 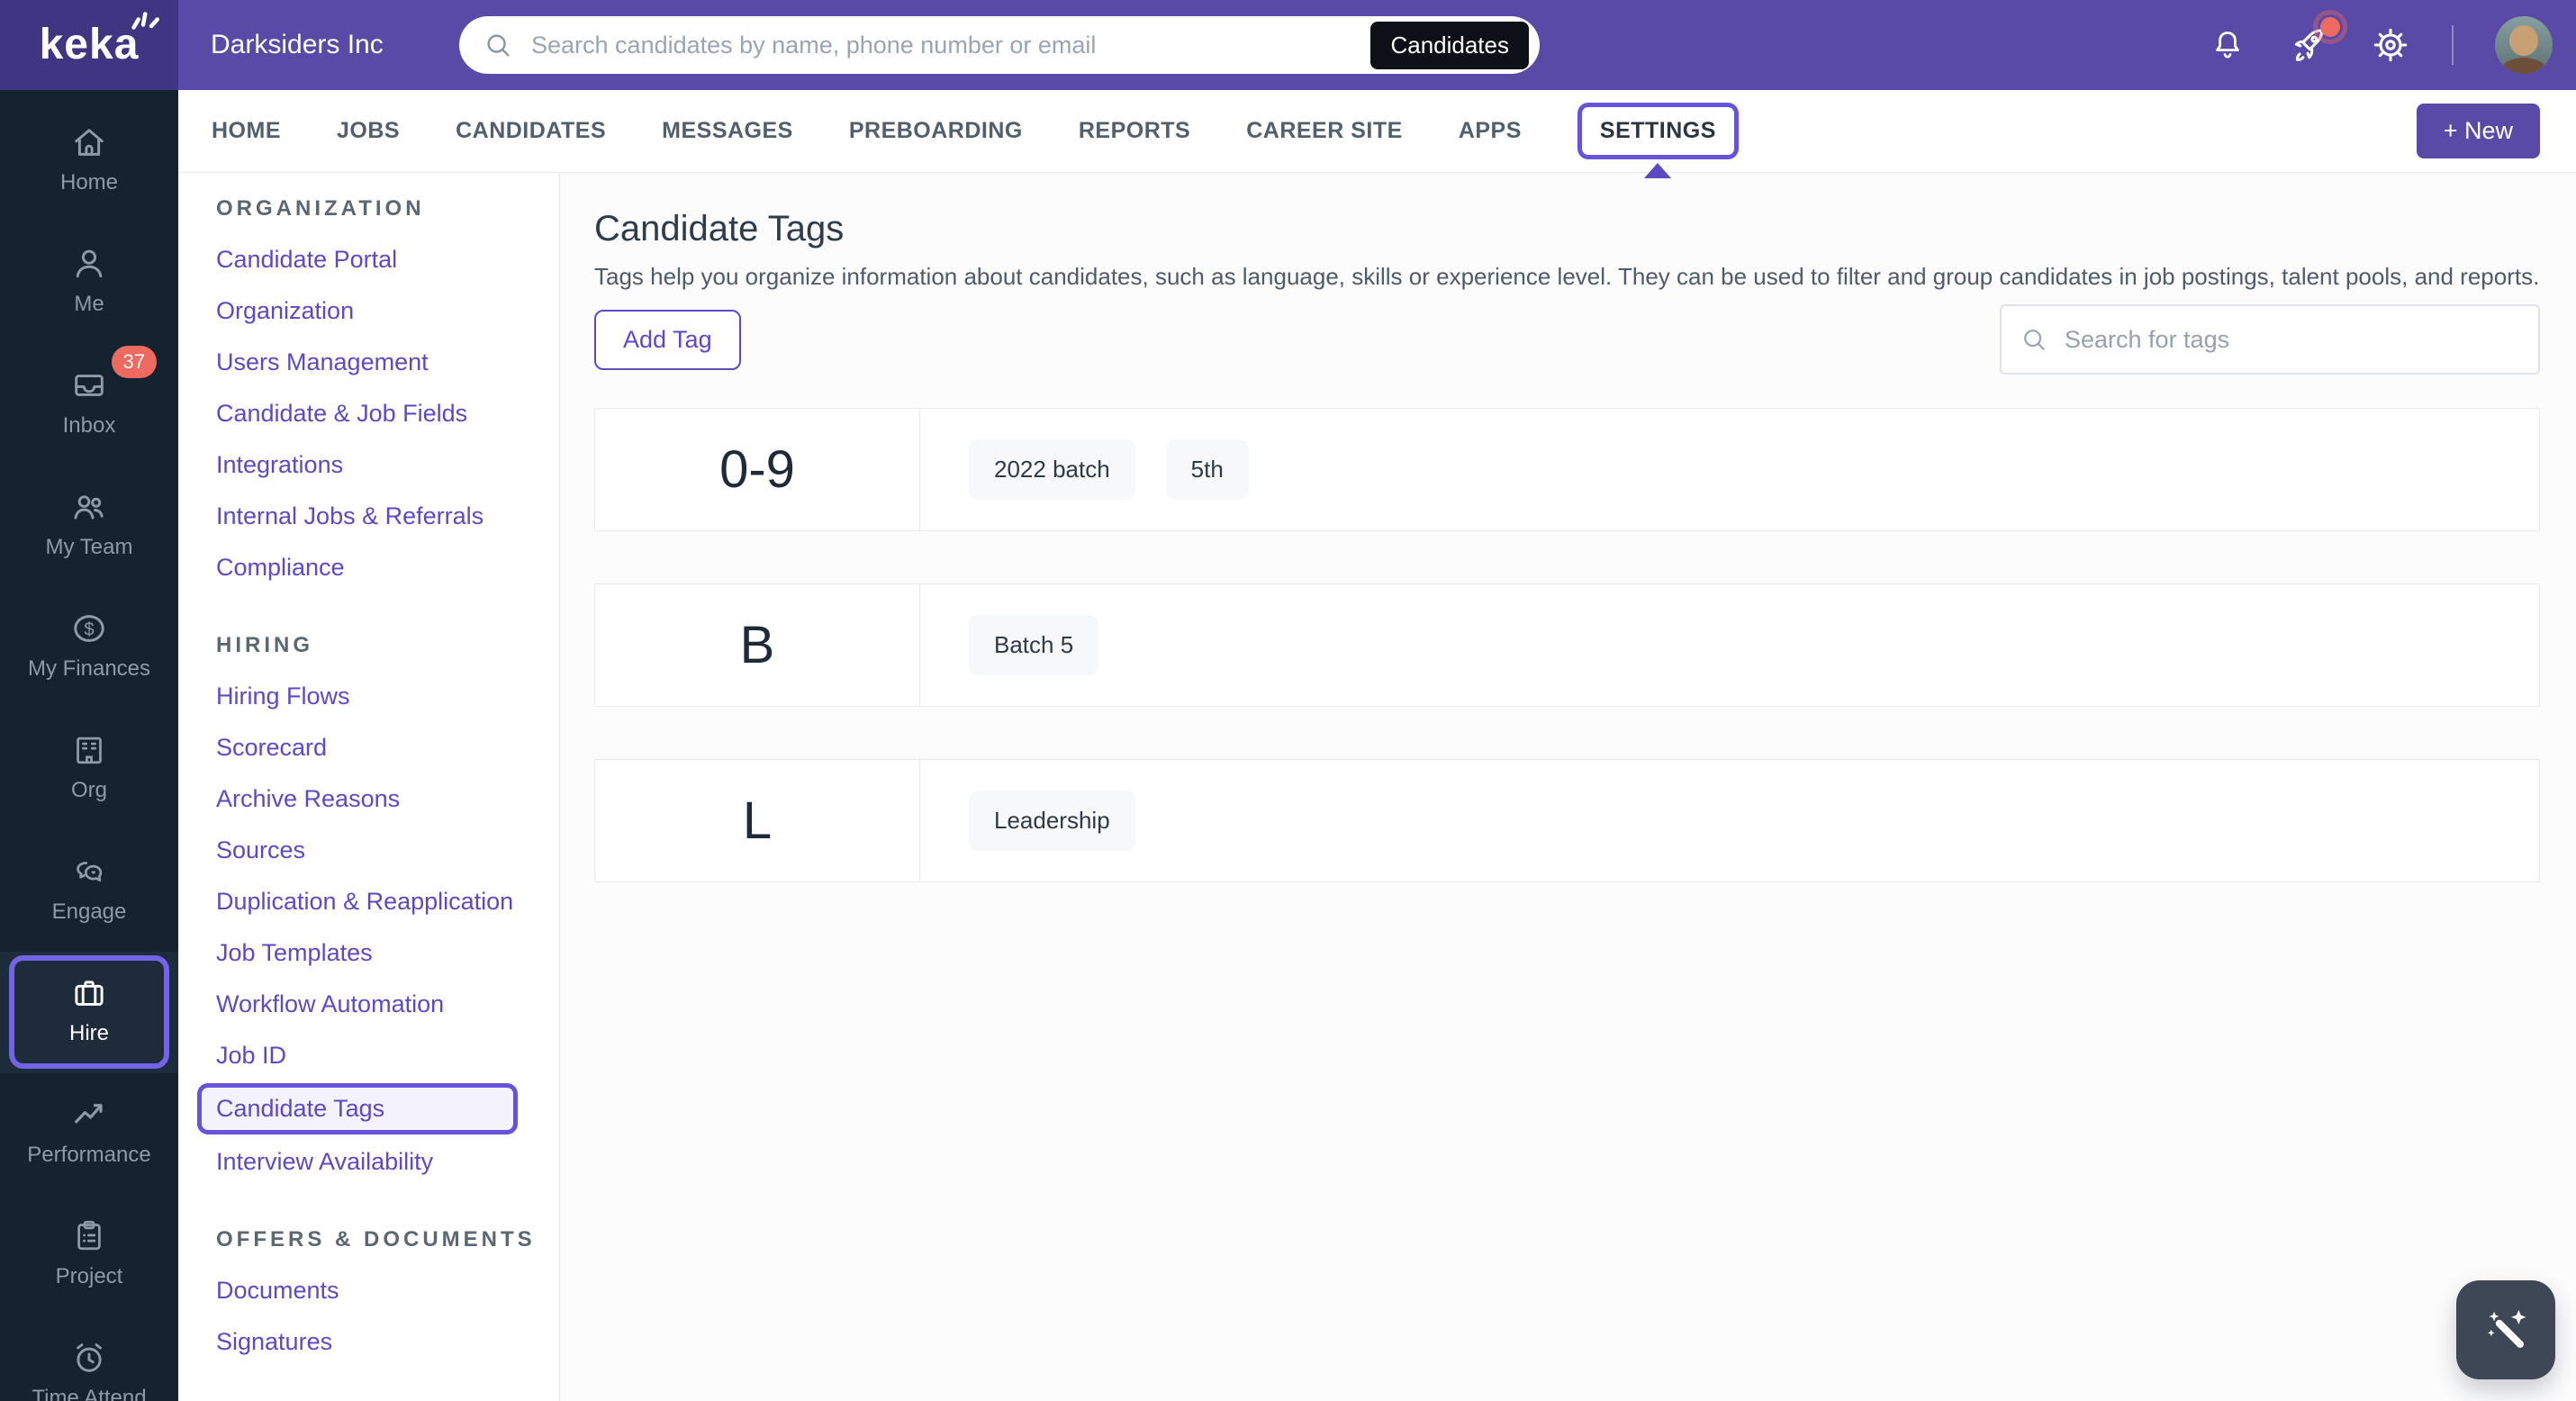 What do you see at coordinates (498, 45) in the screenshot?
I see `search-icon` at bounding box center [498, 45].